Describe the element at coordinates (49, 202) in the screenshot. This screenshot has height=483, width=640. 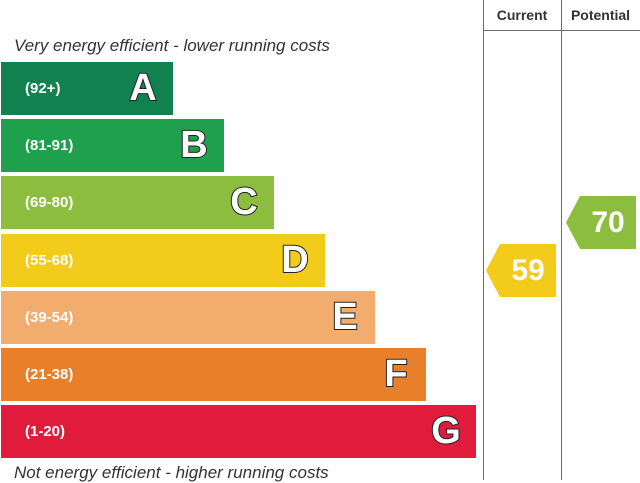
I see `band-range-label: (69-80)` at that location.